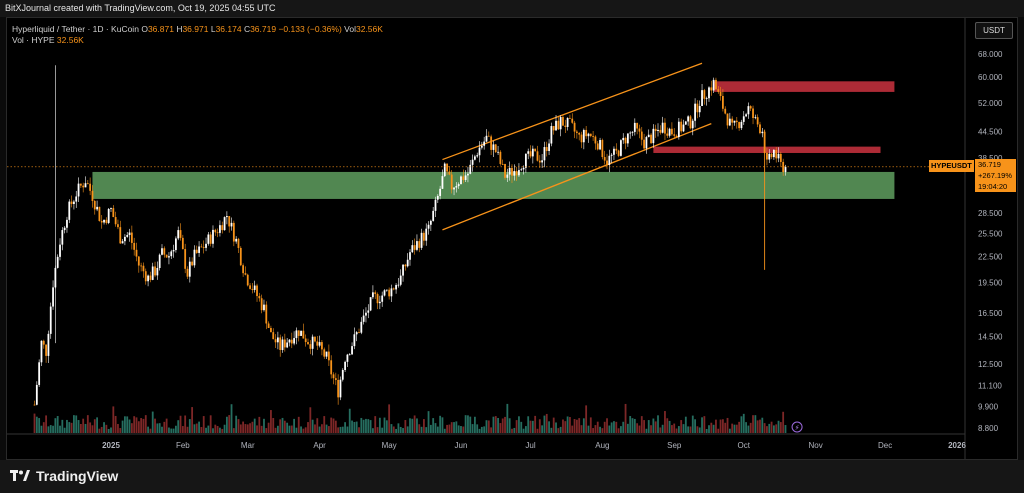  What do you see at coordinates (64, 476) in the screenshot?
I see `tradingview-logo: TradingView` at bounding box center [64, 476].